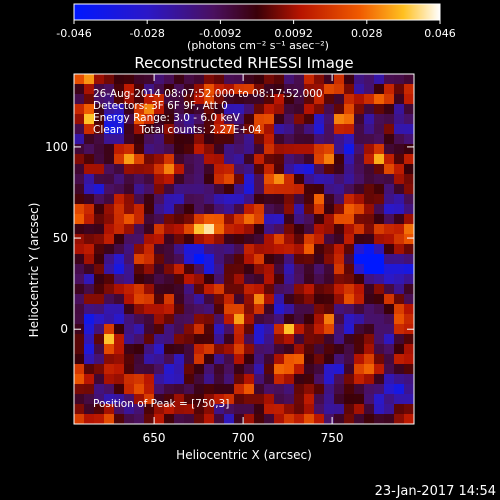 The image size is (500, 500). I want to click on y-tick-label: 50, so click(60, 238).